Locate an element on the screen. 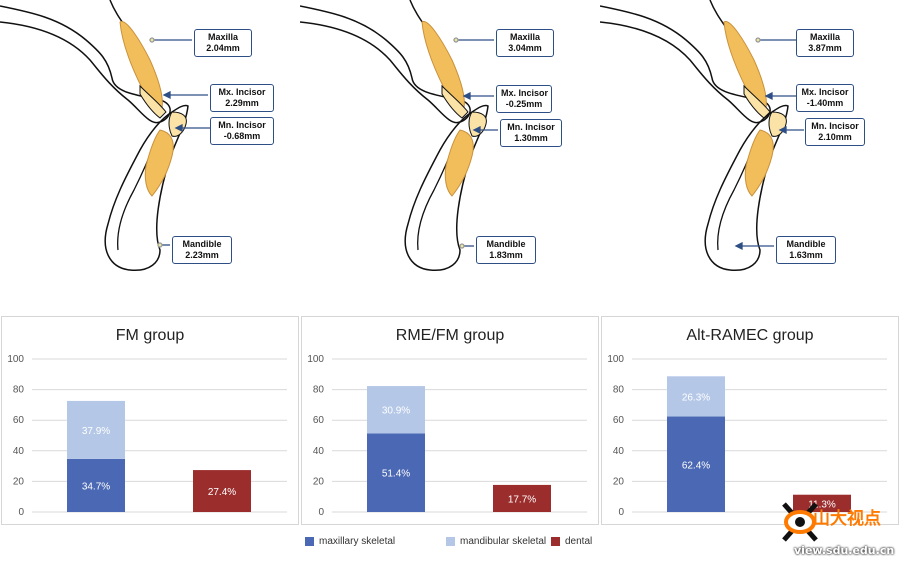 Image resolution: width=900 pixels, height=564 pixels. legend-item-maxillary: maxillary skeletal is located at coordinates (350, 541).